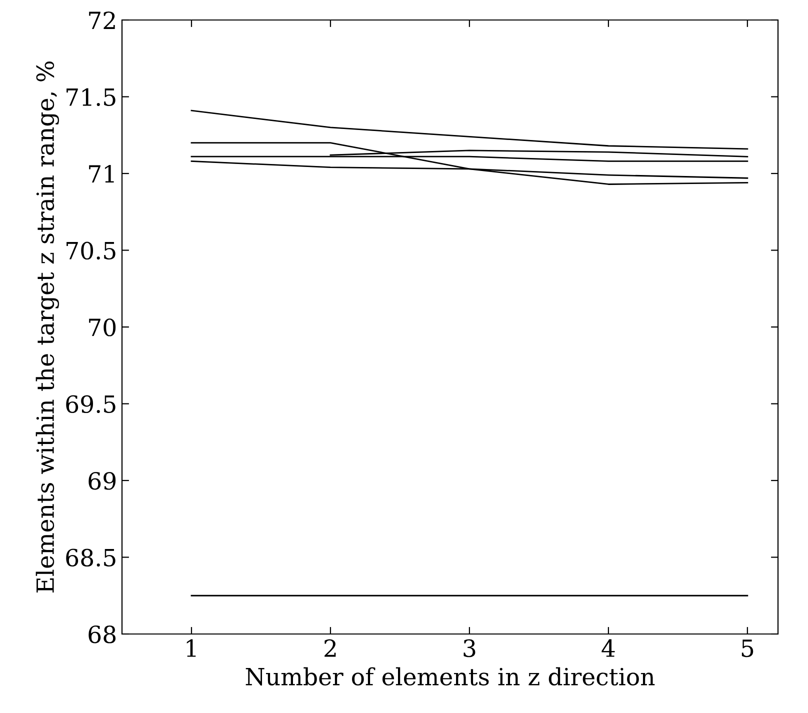 The width and height of the screenshot is (808, 713). I want to click on y-tick-label: 69.5, so click(91, 404).